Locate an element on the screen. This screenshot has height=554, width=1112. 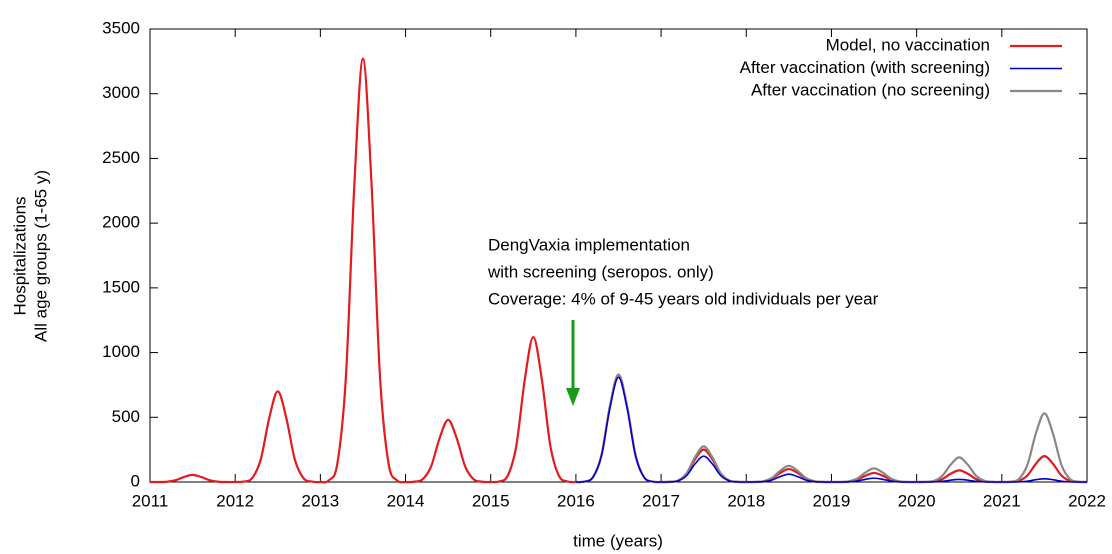
x-tick-label: 2014 is located at coordinates (406, 500).